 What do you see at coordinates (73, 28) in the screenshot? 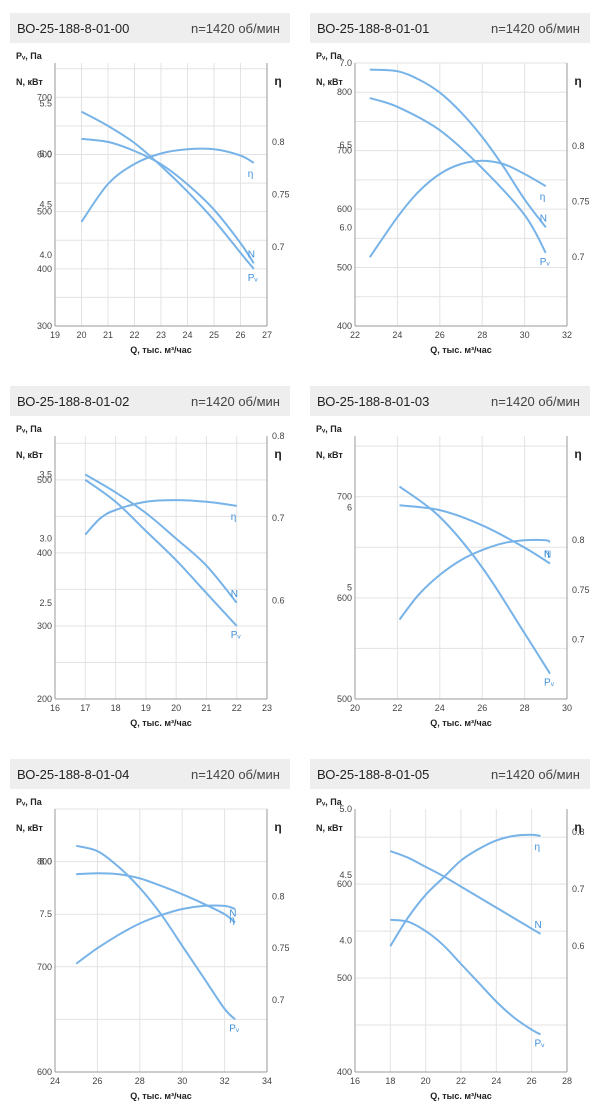
I see `fan-model-title: ВО-25-188-8-01-00` at bounding box center [73, 28].